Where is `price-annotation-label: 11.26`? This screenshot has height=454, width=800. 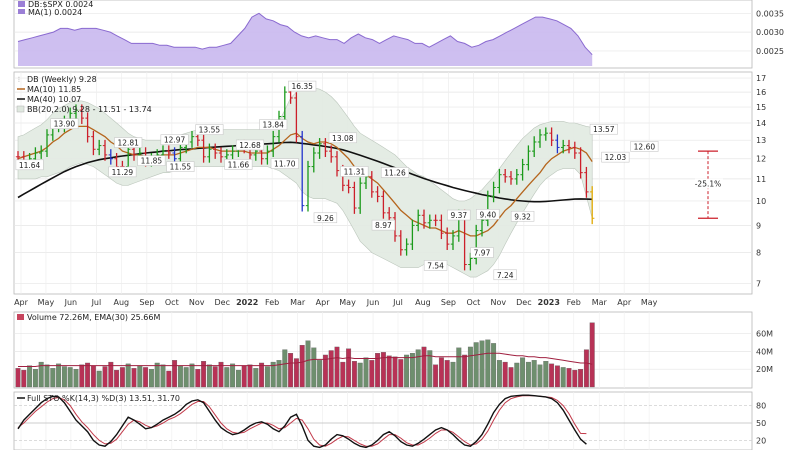 price-annotation-label: 11.26 is located at coordinates (395, 172).